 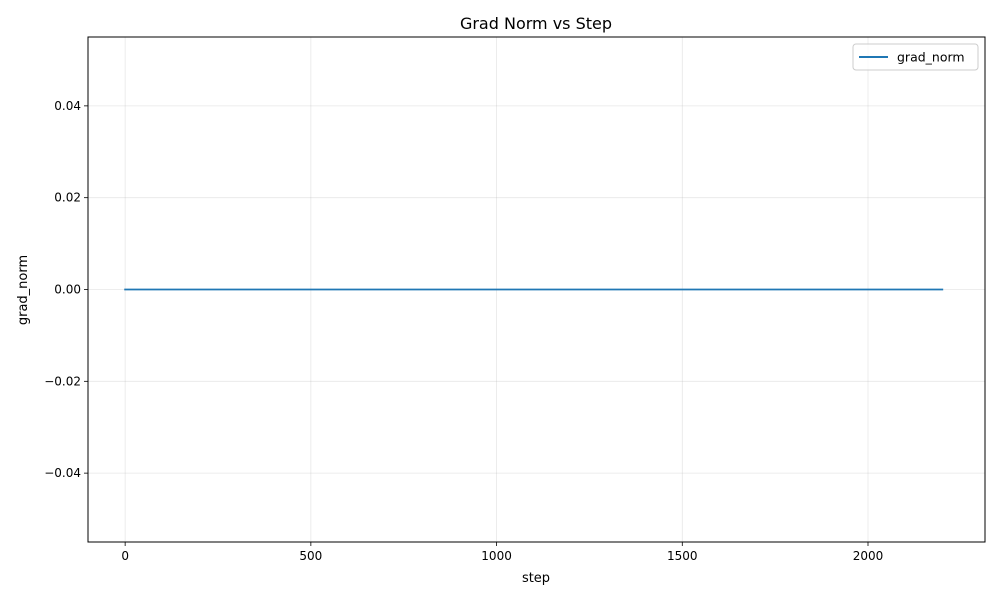 I want to click on x-axis-label: step, so click(x=536, y=578).